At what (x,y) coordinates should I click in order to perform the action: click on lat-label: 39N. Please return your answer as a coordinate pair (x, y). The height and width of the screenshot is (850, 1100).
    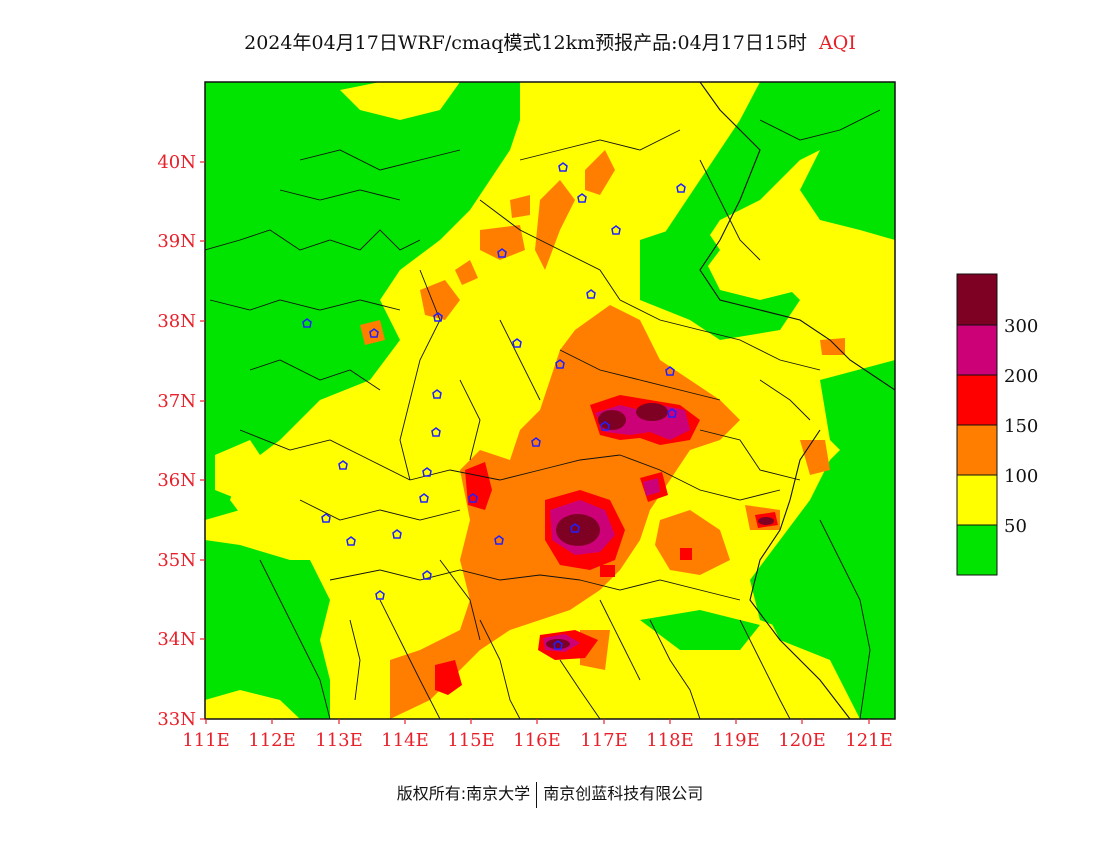
    Looking at the image, I should click on (176, 241).